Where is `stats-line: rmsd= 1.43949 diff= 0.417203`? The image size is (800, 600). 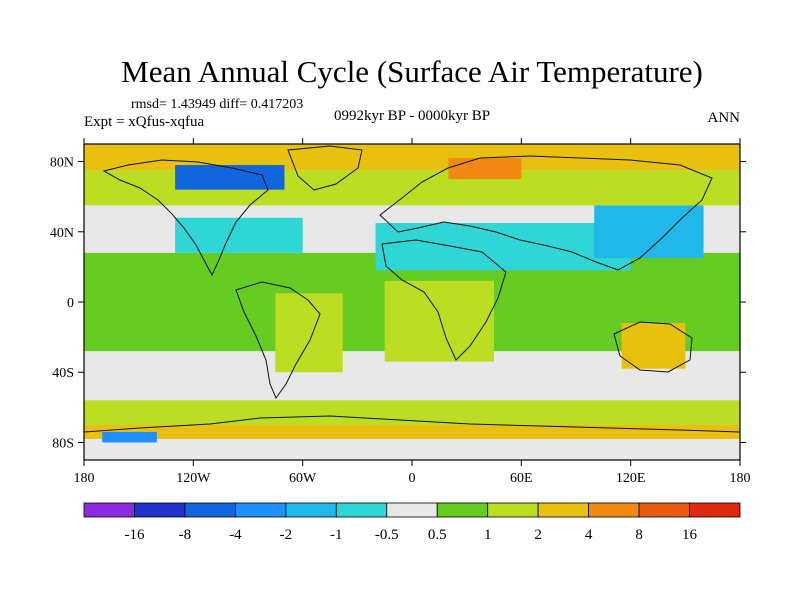
stats-line: rmsd= 1.43949 diff= 0.417203 is located at coordinates (217, 104).